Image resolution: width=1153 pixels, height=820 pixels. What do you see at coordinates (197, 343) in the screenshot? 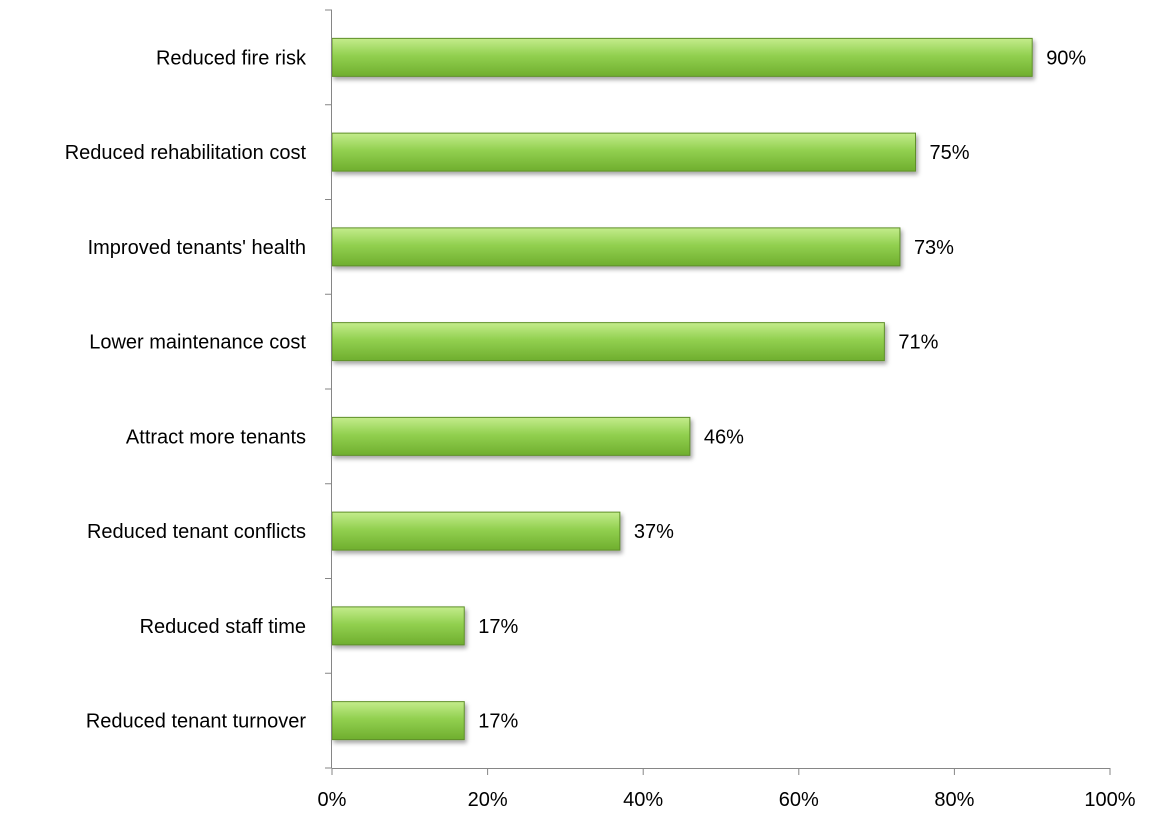
I see `category-label: Lower maintenance cost` at bounding box center [197, 343].